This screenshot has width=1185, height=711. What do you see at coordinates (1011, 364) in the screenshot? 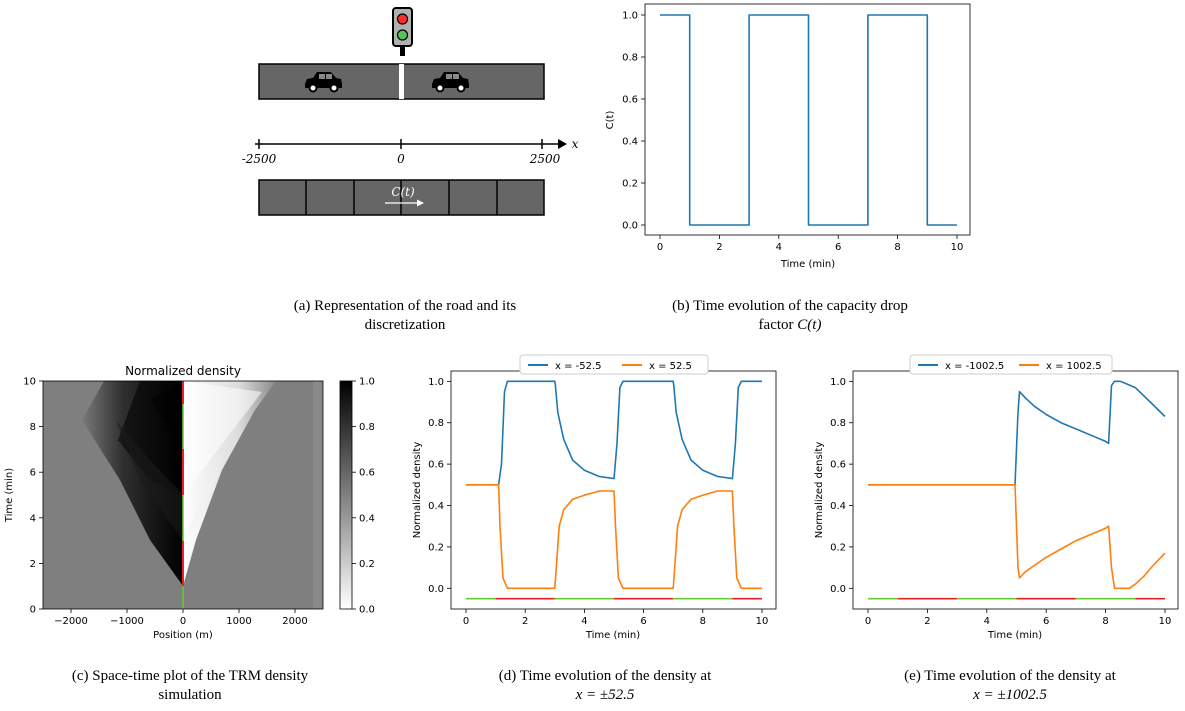
I see `legend: x = -1002.5 x = 1002.5` at bounding box center [1011, 364].